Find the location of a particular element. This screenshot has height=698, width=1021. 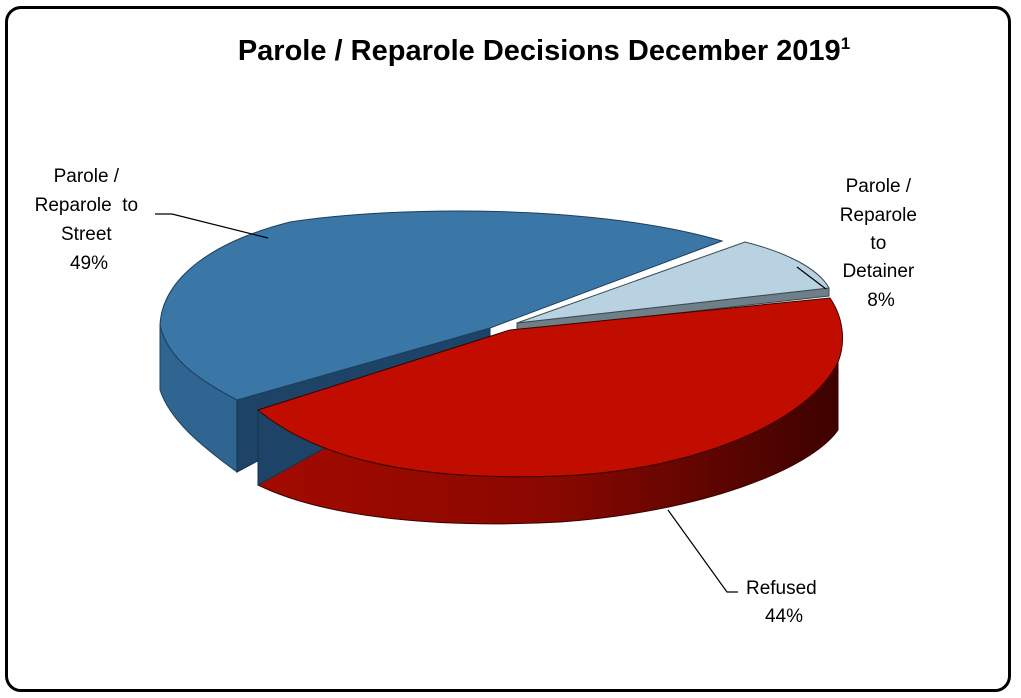

slice-pct-street: 49% is located at coordinates (89, 263).